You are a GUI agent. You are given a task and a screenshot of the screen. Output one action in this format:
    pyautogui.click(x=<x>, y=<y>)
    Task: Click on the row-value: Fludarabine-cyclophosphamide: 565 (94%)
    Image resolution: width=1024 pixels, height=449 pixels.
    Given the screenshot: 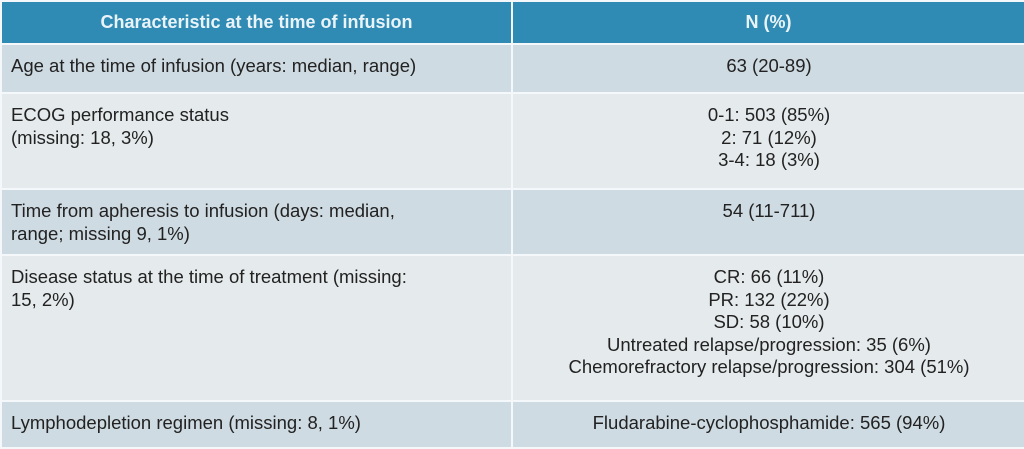 What is the action you would take?
    pyautogui.click(x=767, y=424)
    